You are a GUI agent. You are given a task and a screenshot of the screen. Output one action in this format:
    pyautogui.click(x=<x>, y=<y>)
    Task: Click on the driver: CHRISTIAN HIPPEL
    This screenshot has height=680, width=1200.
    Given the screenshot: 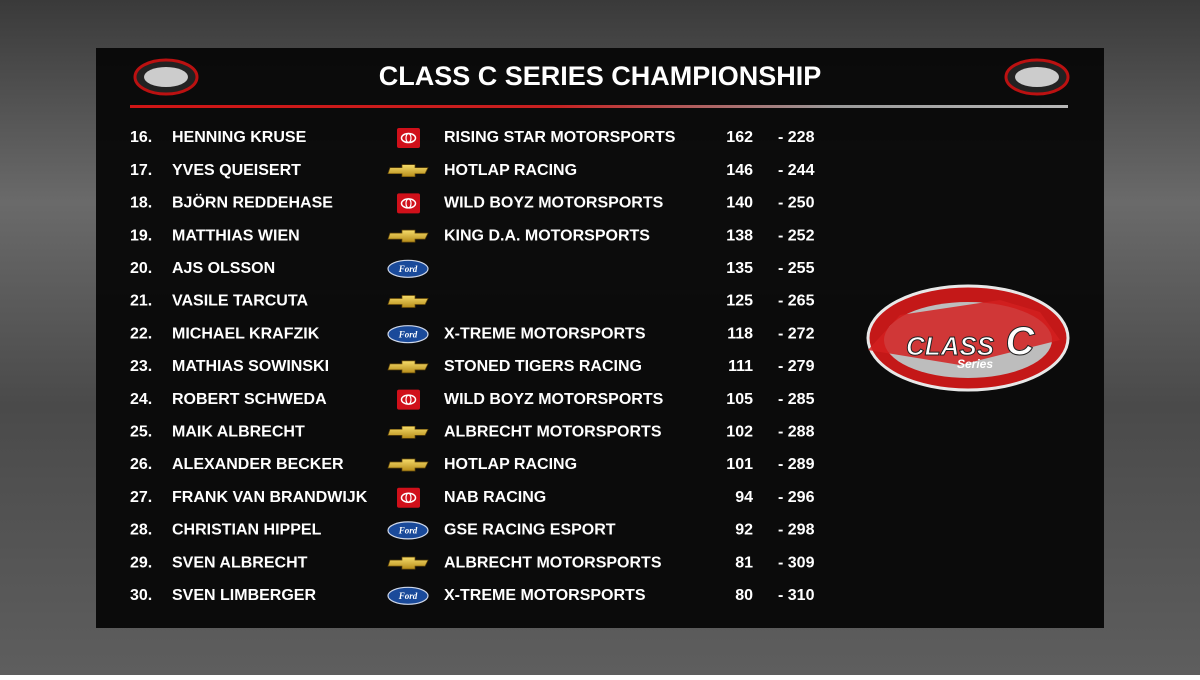 What is the action you would take?
    pyautogui.click(x=247, y=530)
    